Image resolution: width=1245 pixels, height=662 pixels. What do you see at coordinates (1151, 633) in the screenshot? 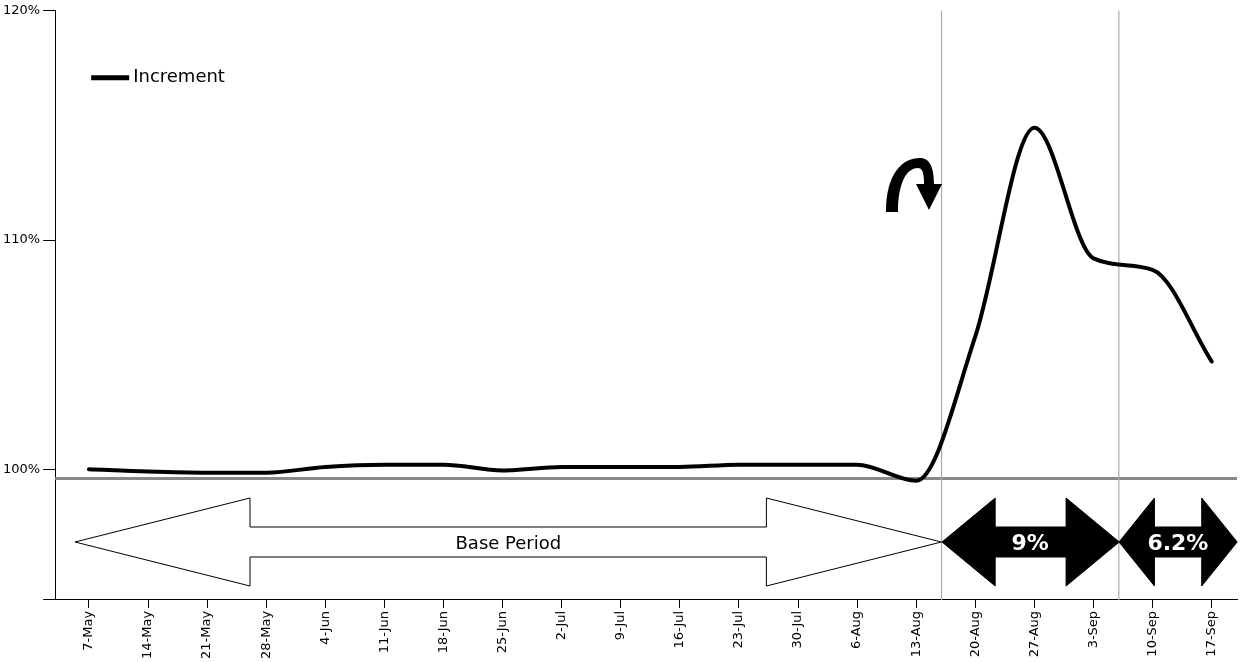
I see `x-tick-label: 10-Sep` at bounding box center [1151, 633].